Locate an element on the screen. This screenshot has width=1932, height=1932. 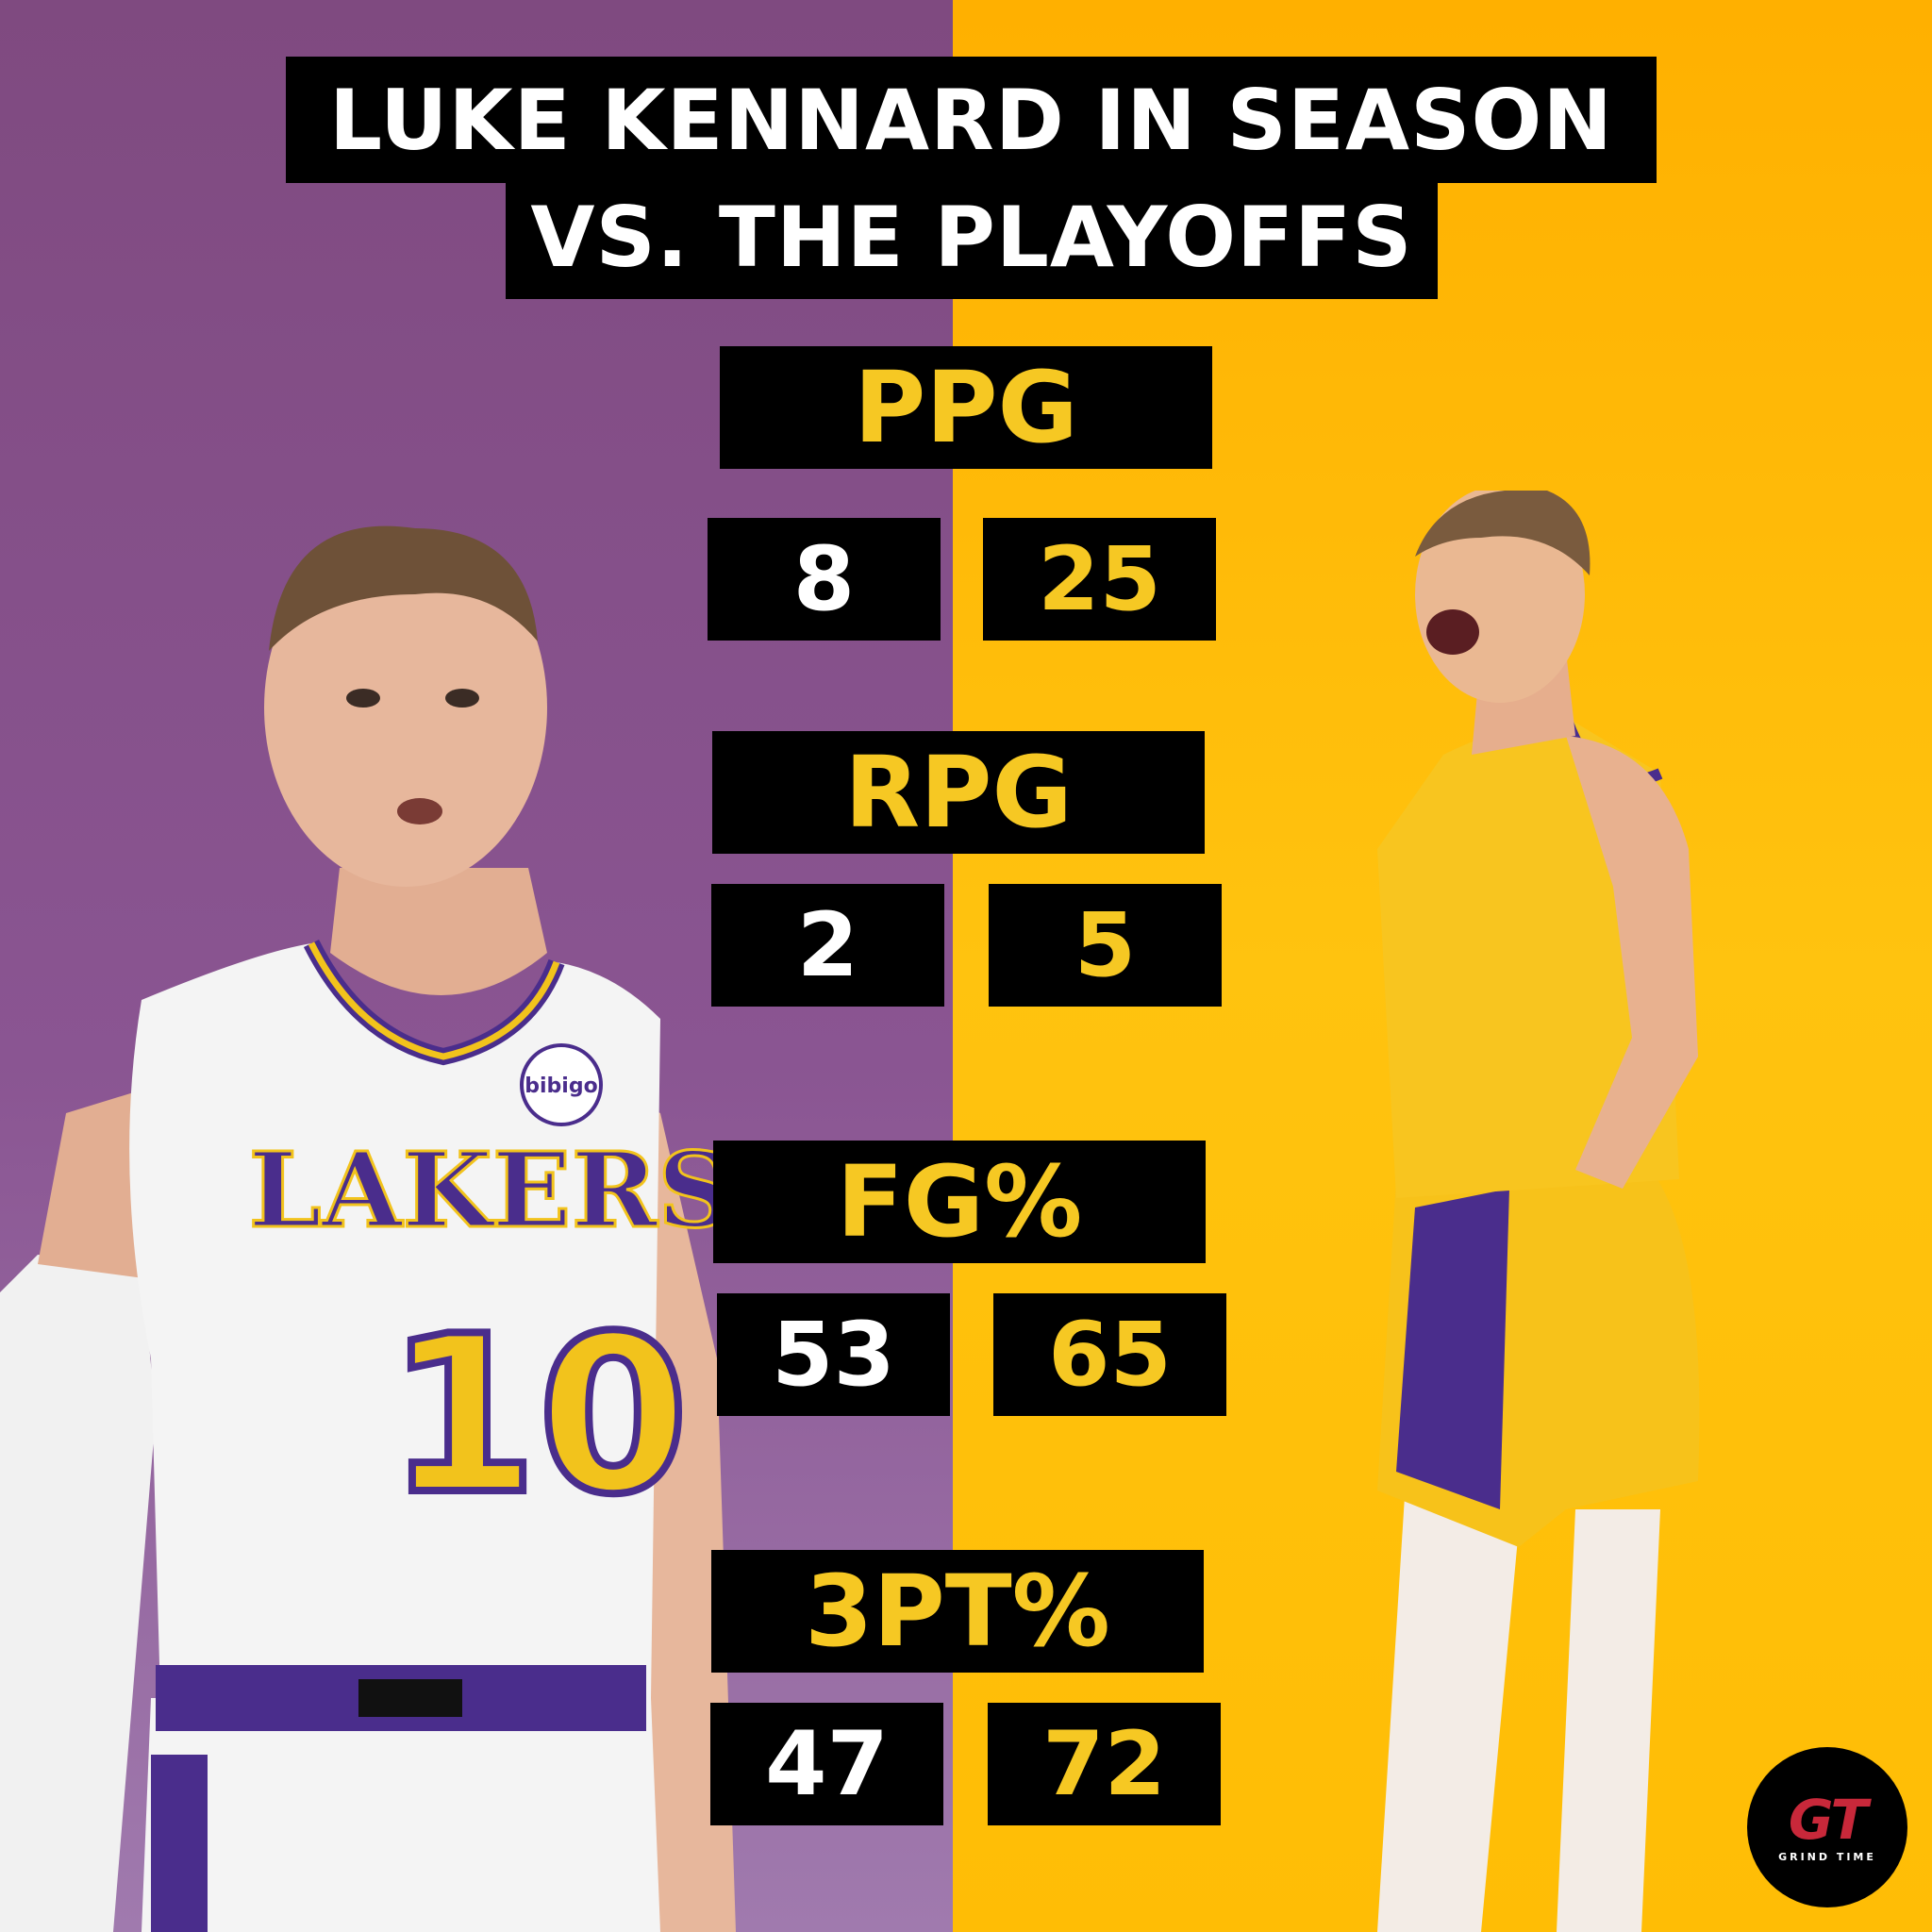
stat-label-fg: FG% is located at coordinates (959, 1202).